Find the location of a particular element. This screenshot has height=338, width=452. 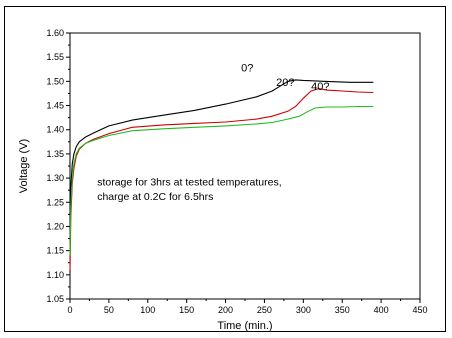

x-tick-label: 150 is located at coordinates (186, 310).